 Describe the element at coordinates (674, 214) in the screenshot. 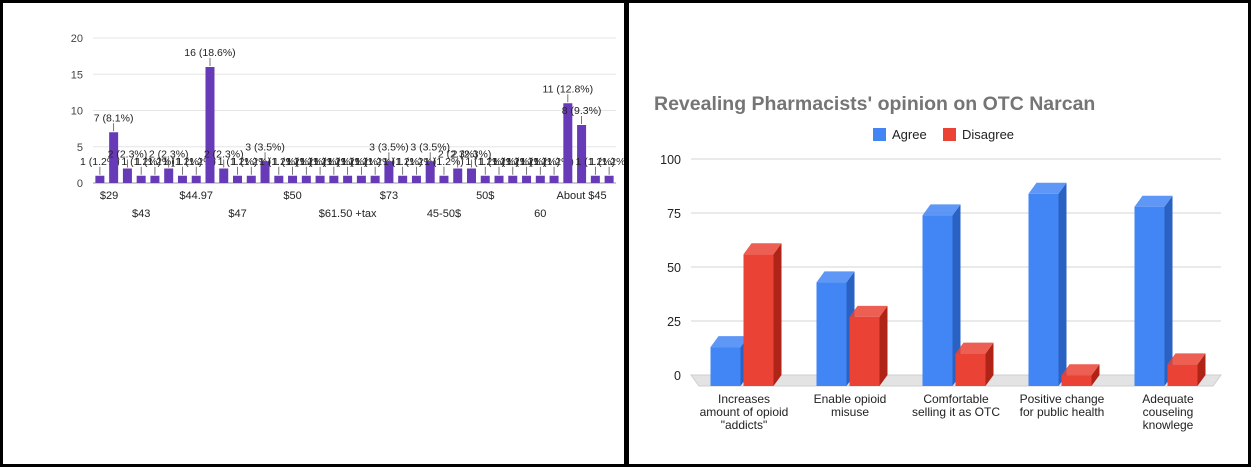

I see `y-tick-label: 75` at that location.